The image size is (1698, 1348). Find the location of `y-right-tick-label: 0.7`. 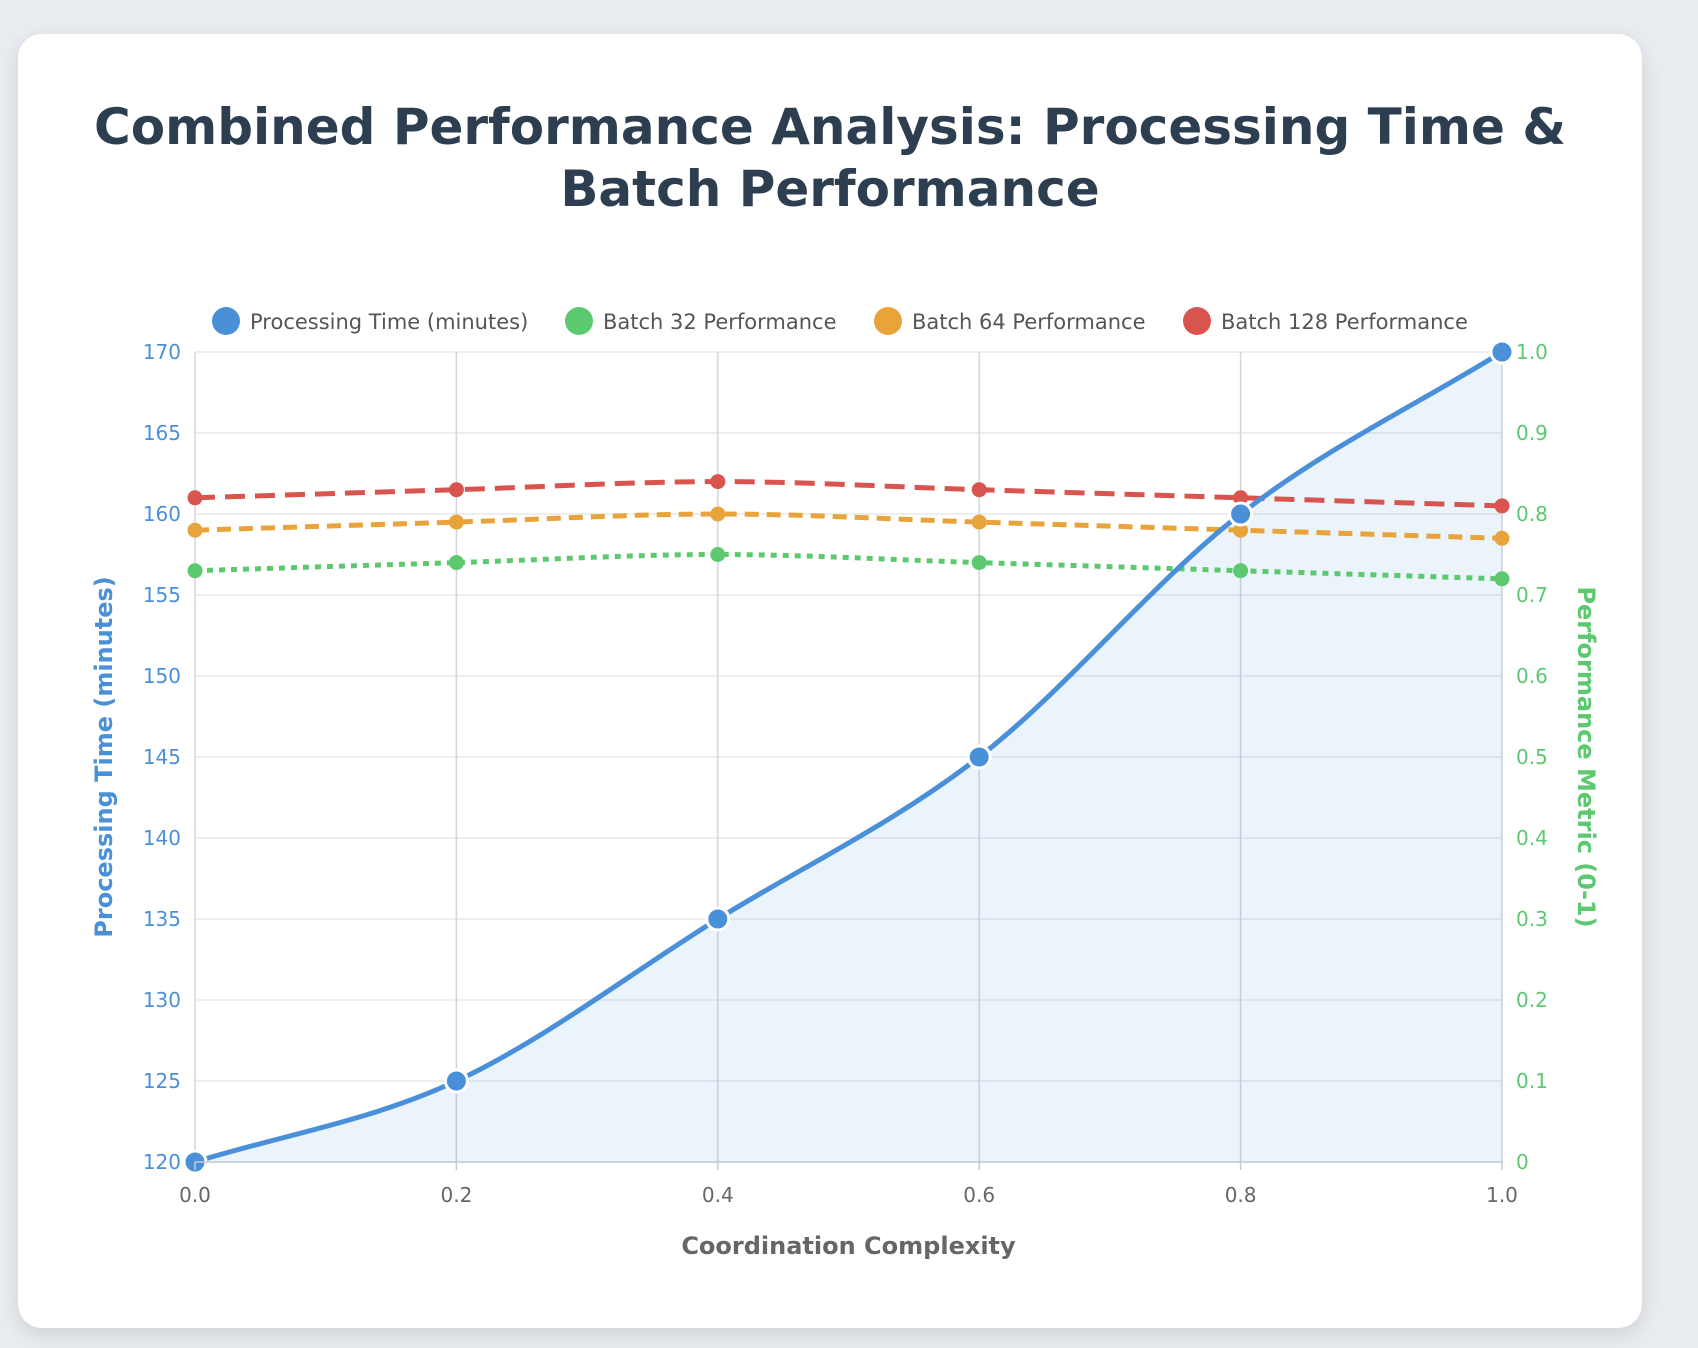

y-right-tick-label: 0.7 is located at coordinates (1532, 595).